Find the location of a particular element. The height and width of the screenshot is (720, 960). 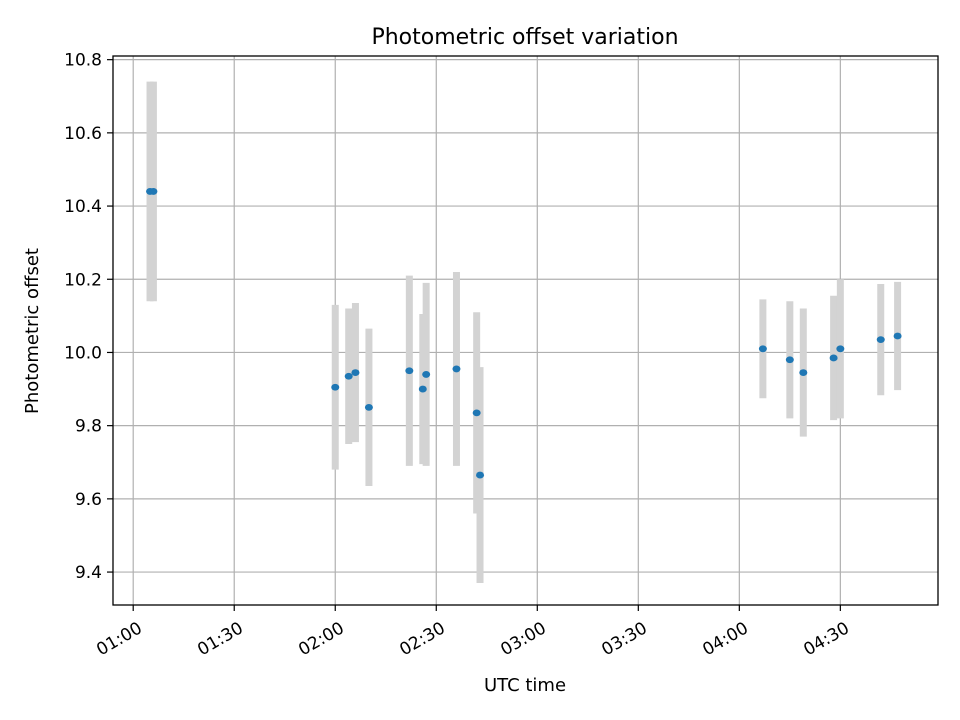

x-tick-label: 02:00 is located at coordinates (321, 639).